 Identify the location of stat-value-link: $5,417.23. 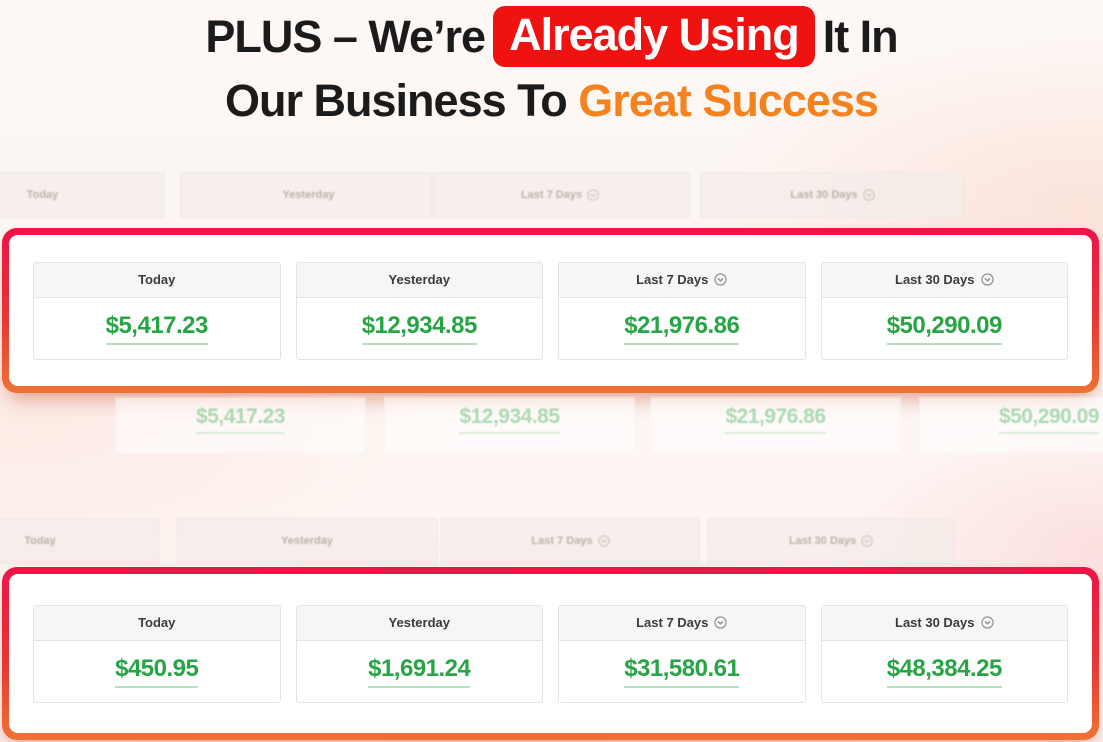
(156, 328).